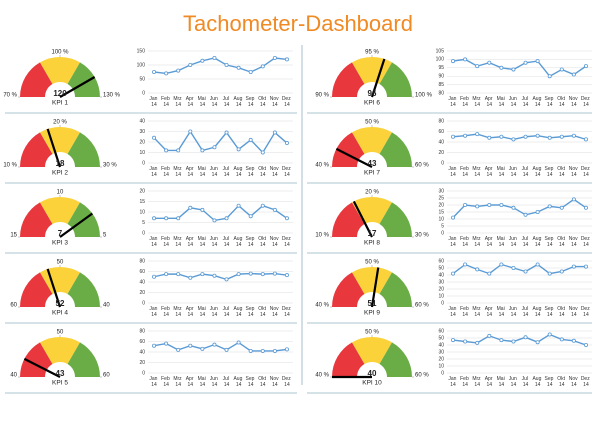 The width and height of the screenshot is (597, 448). I want to click on gauge-needle, so click(42, 367).